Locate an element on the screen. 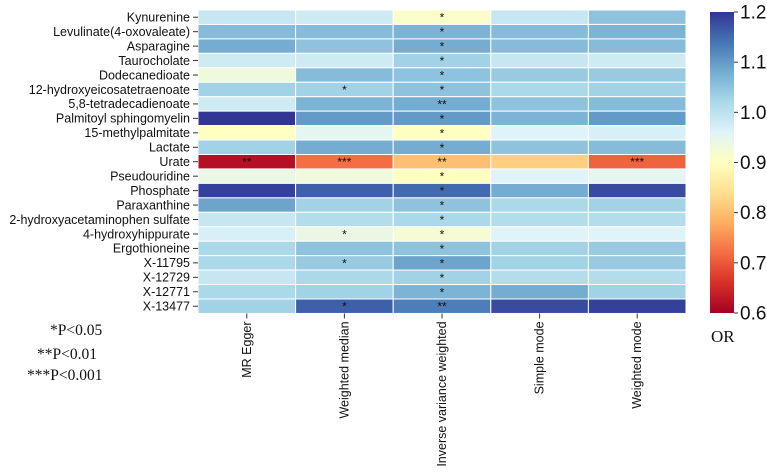 This screenshot has width=767, height=473. row-label: X-13477 is located at coordinates (166, 307).